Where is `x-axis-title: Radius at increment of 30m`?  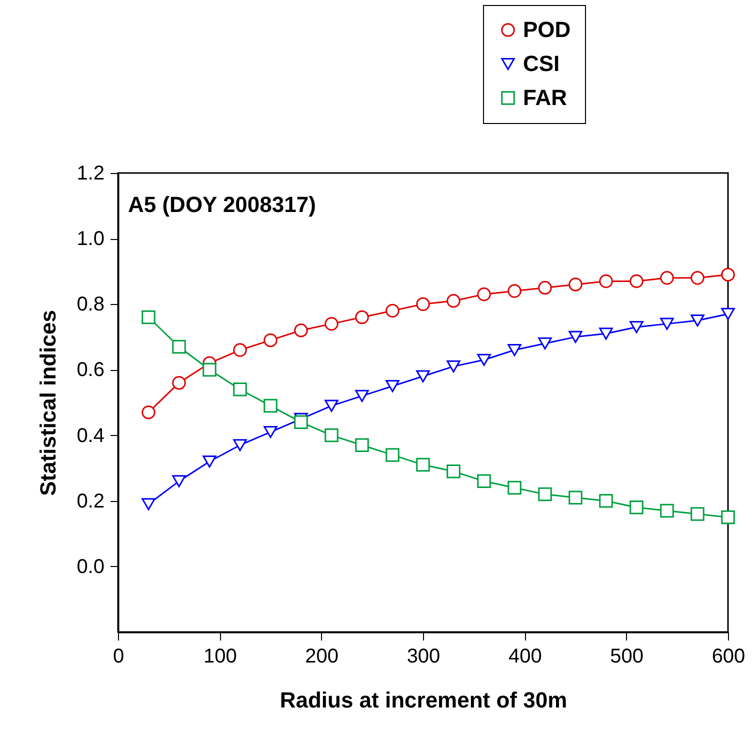
x-axis-title: Radius at increment of 30m is located at coordinates (424, 700).